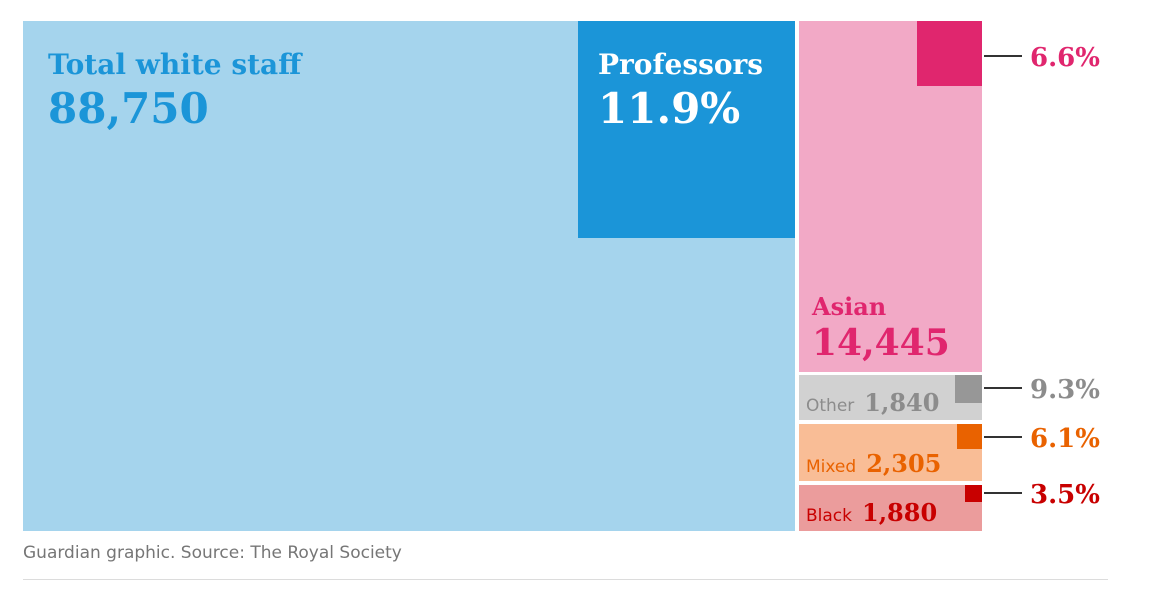  I want to click on white-staff-label: Total white staff, so click(175, 64).